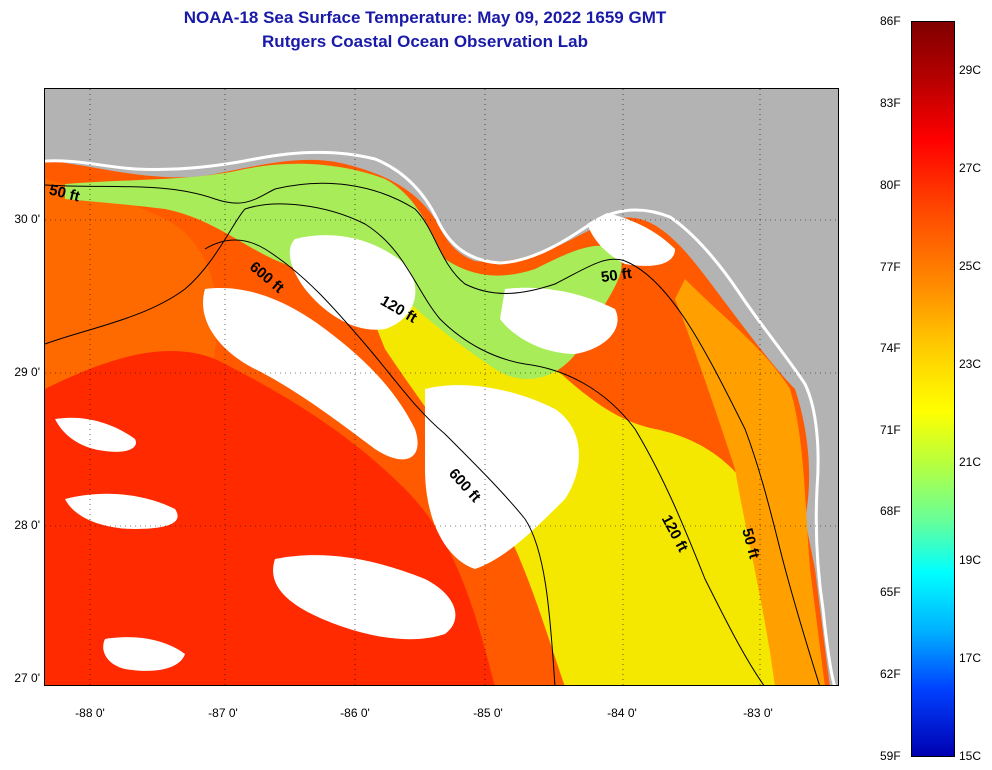 This screenshot has height=770, width=992. Describe the element at coordinates (890, 185) in the screenshot. I see `colorbar-f-label: 80F` at that location.